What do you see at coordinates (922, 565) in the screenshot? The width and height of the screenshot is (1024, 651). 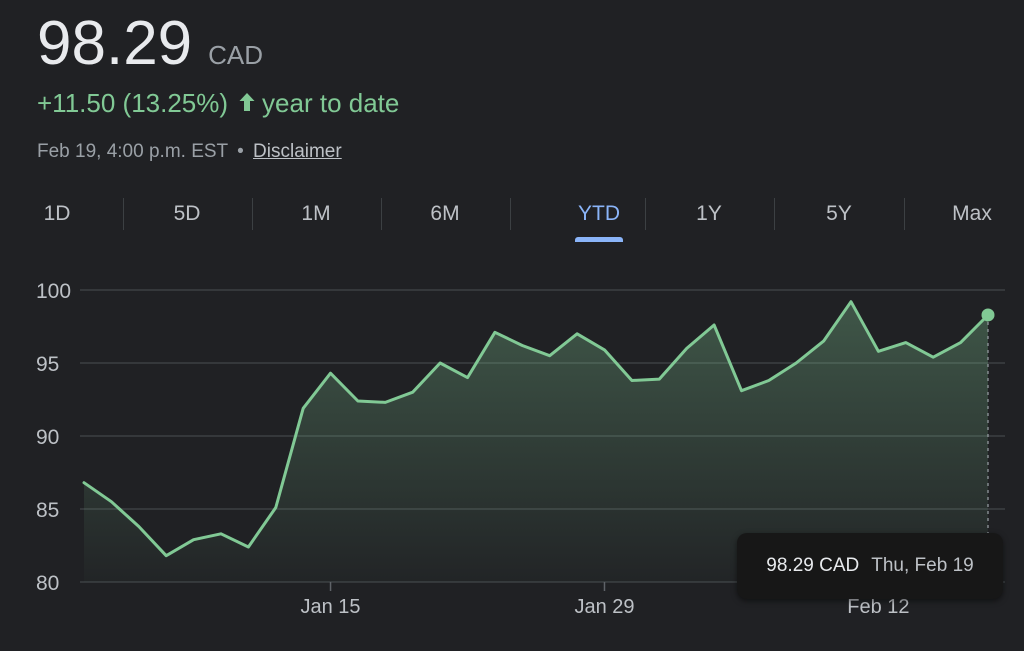 I see `tooltip-date: Thu, Feb 19` at bounding box center [922, 565].